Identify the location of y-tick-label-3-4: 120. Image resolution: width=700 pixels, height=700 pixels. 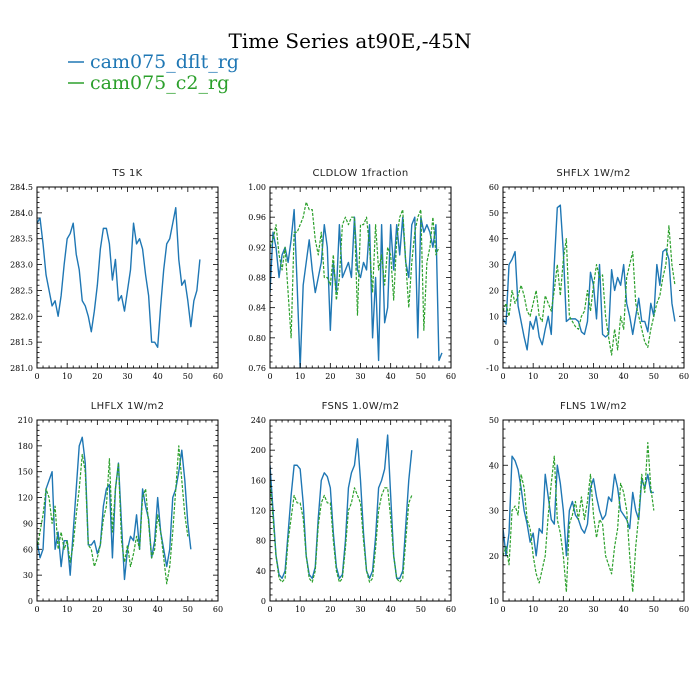
(25, 498).